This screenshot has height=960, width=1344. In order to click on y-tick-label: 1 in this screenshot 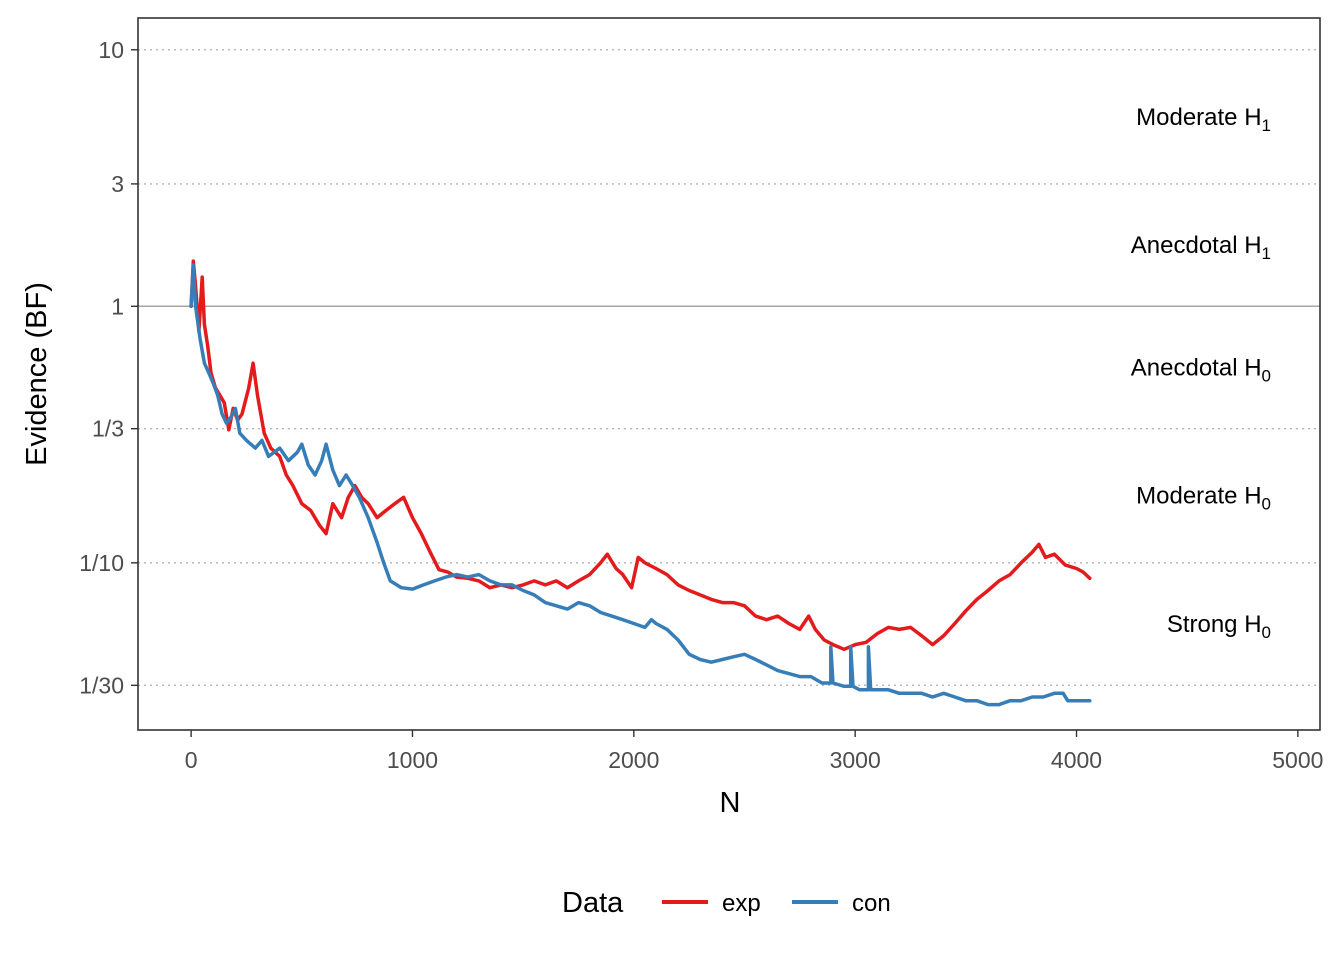, I will do `click(117, 306)`.